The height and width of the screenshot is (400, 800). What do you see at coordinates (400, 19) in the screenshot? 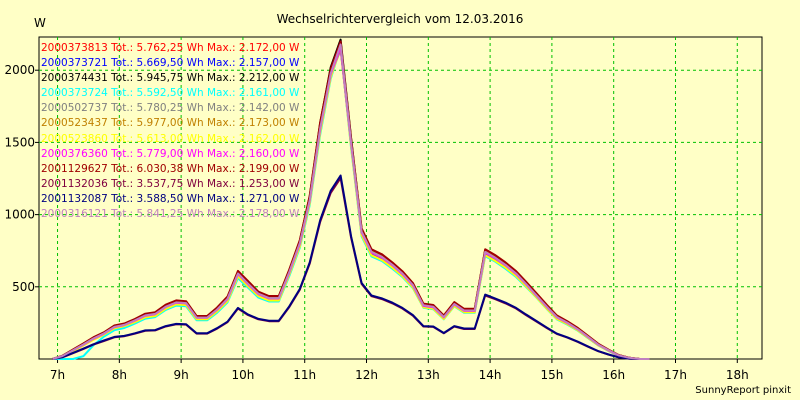
I see `chart-title: Wechselrichtervergleich vom 12.03.2016` at bounding box center [400, 19].